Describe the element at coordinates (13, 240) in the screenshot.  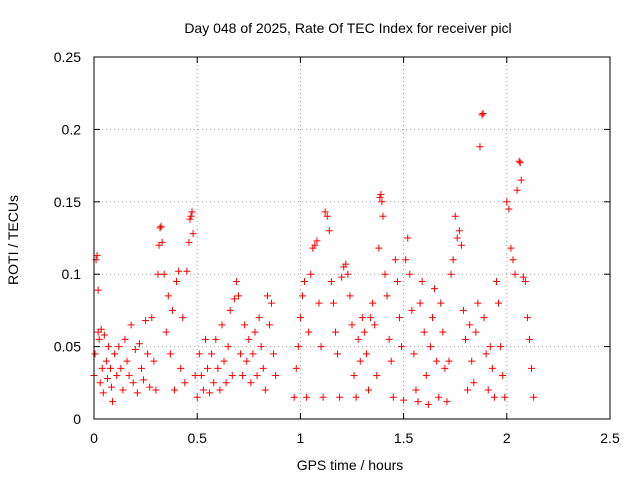
I see `y-axis-title: ROTI / TECUs` at that location.